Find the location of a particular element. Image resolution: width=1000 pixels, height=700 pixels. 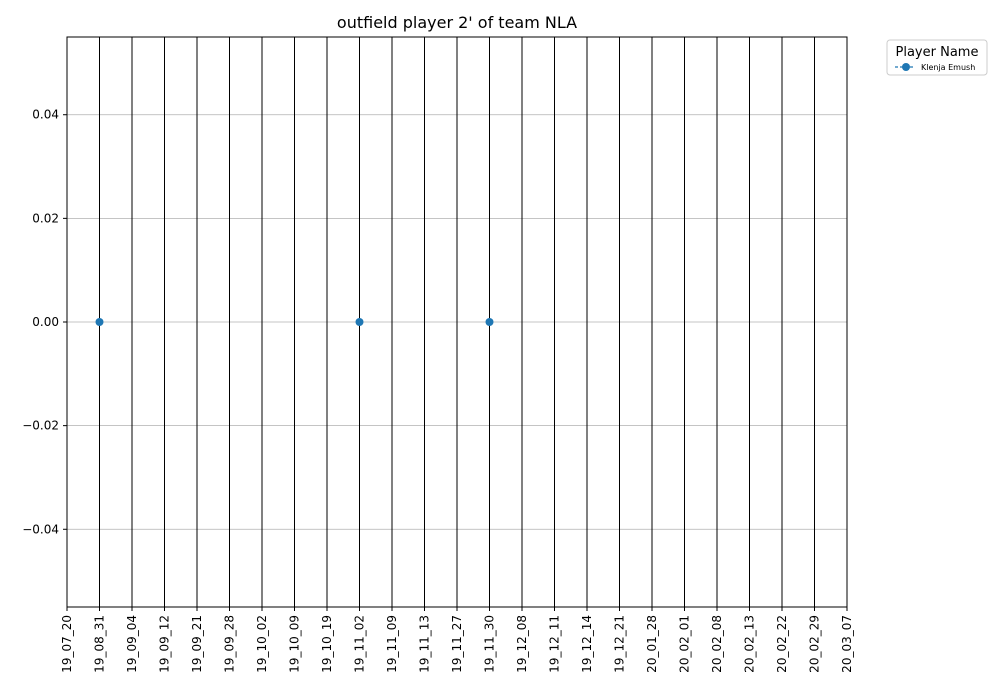

legend: Player Name Klenja Emush is located at coordinates (937, 57).